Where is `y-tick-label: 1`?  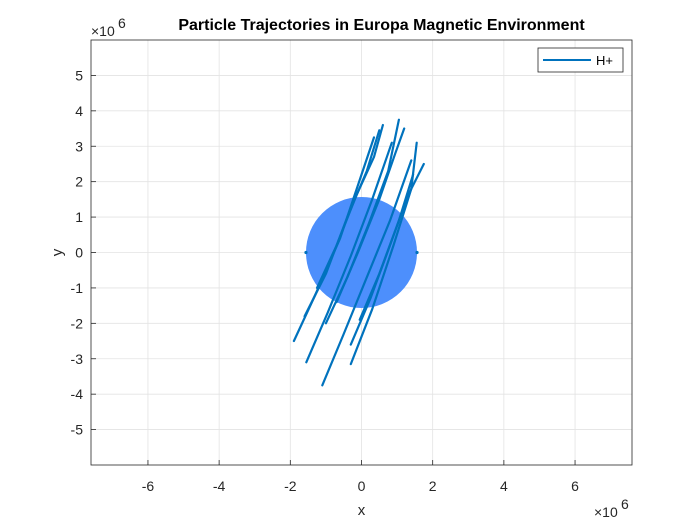 y-tick-label: 1 is located at coordinates (79, 217).